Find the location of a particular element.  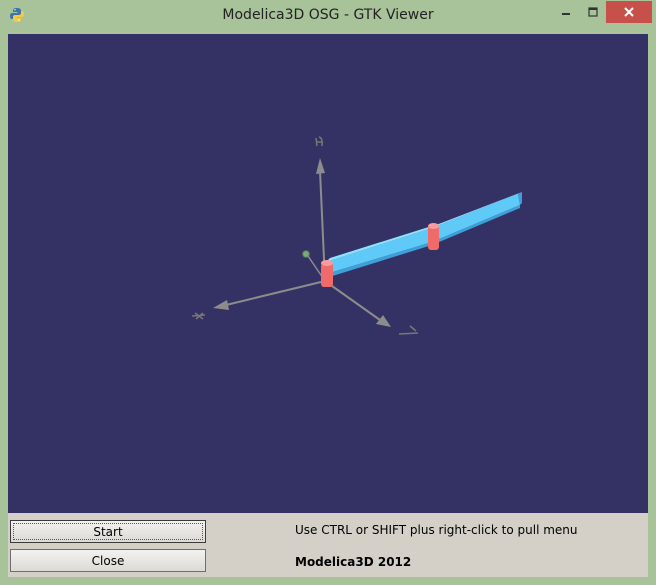

close-icon is located at coordinates (629, 12).